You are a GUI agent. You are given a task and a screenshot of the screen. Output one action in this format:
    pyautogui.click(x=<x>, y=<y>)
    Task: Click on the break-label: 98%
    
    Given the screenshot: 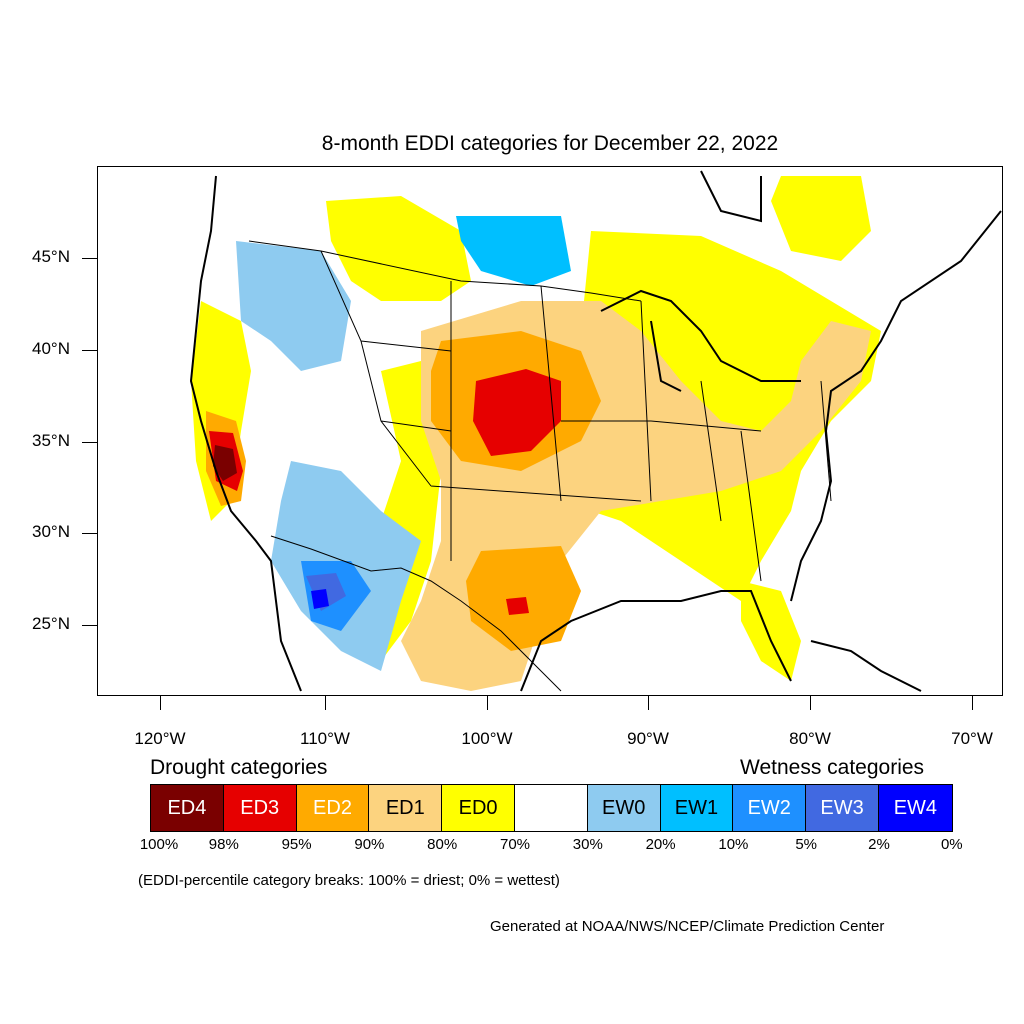 What is the action you would take?
    pyautogui.click(x=223, y=844)
    